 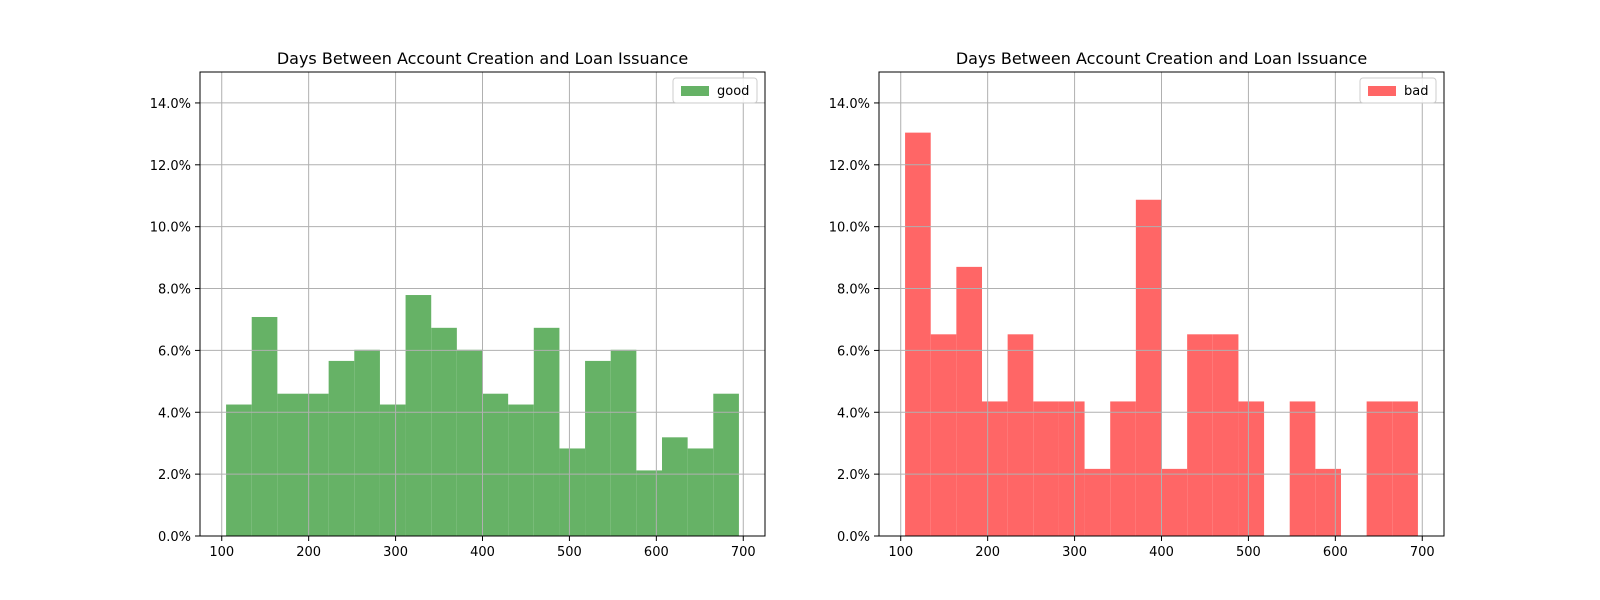 What do you see at coordinates (733, 91) in the screenshot?
I see `legend-label: good` at bounding box center [733, 91].